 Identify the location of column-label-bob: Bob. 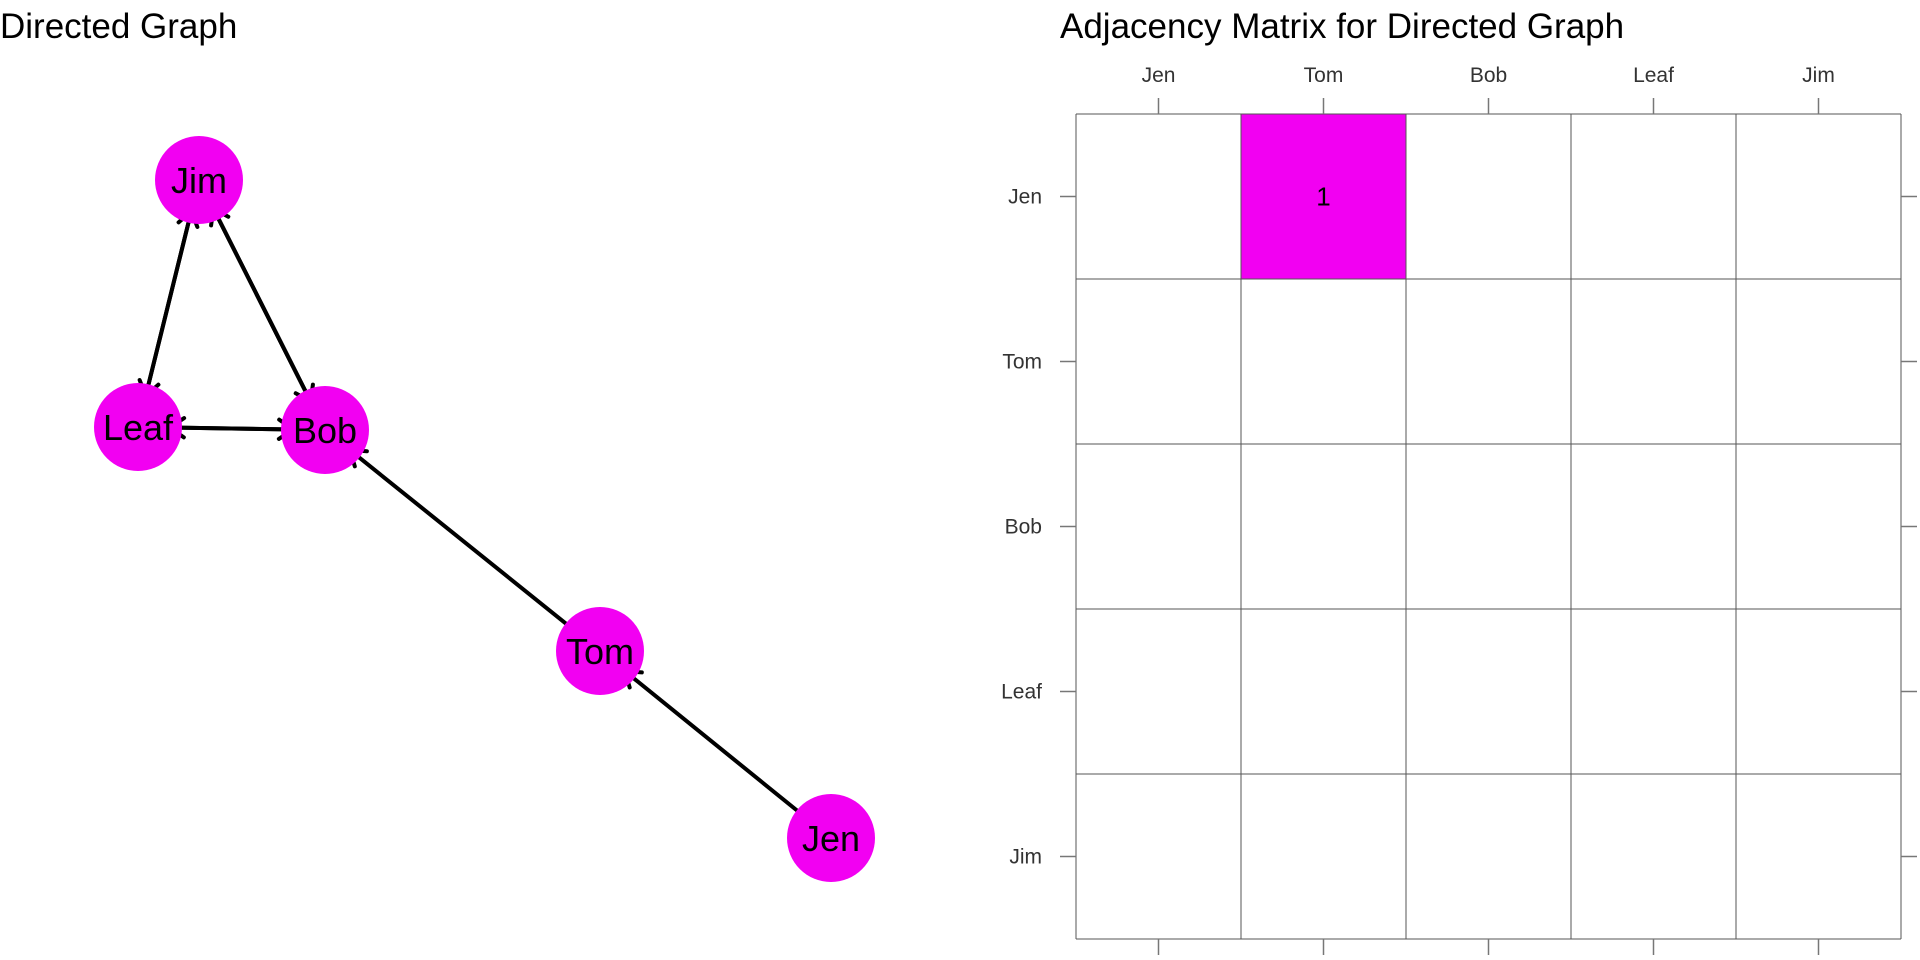
(1488, 75).